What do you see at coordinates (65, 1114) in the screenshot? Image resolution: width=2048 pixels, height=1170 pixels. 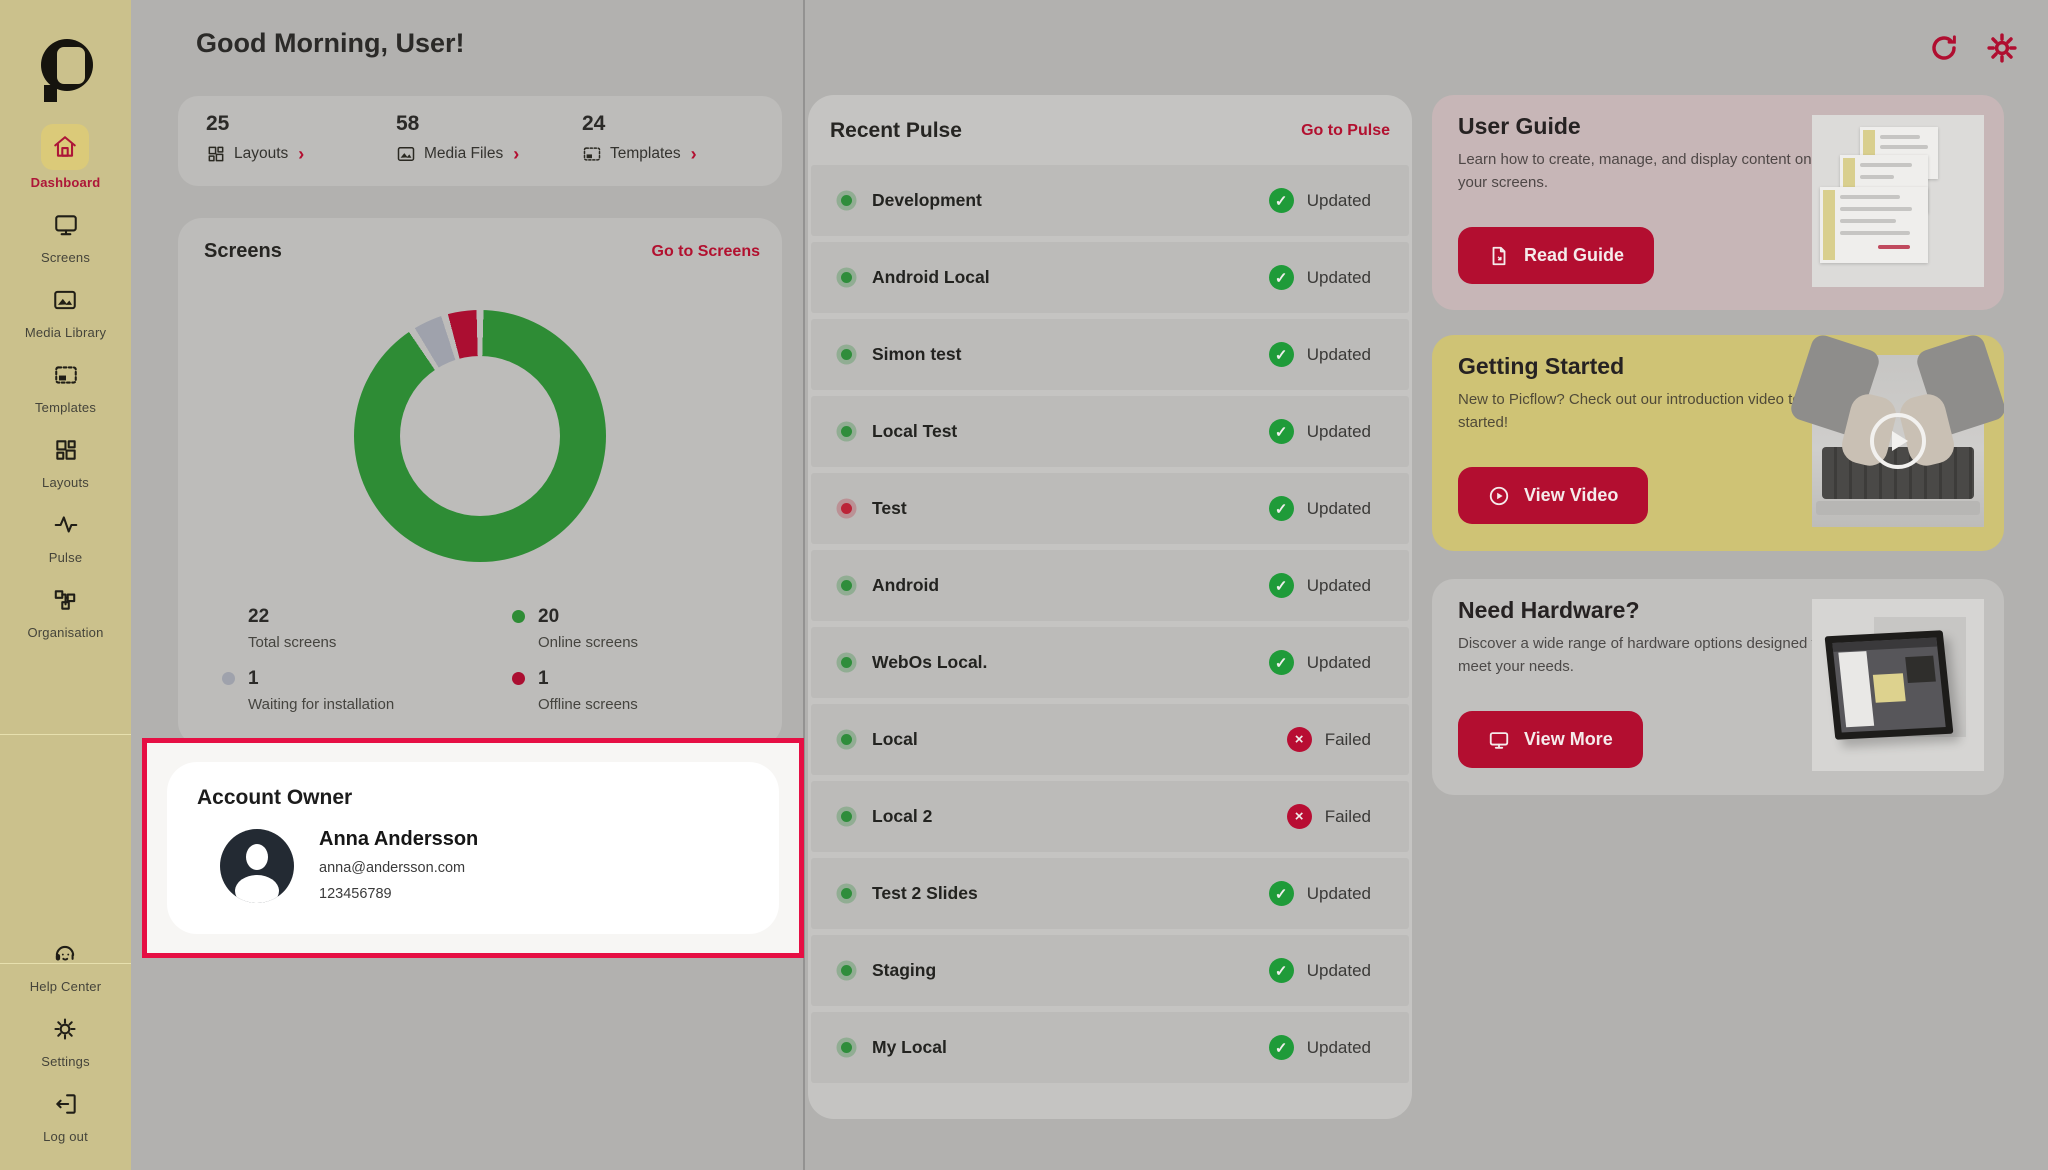 I see `sidebar-item-log-out: Log out` at bounding box center [65, 1114].